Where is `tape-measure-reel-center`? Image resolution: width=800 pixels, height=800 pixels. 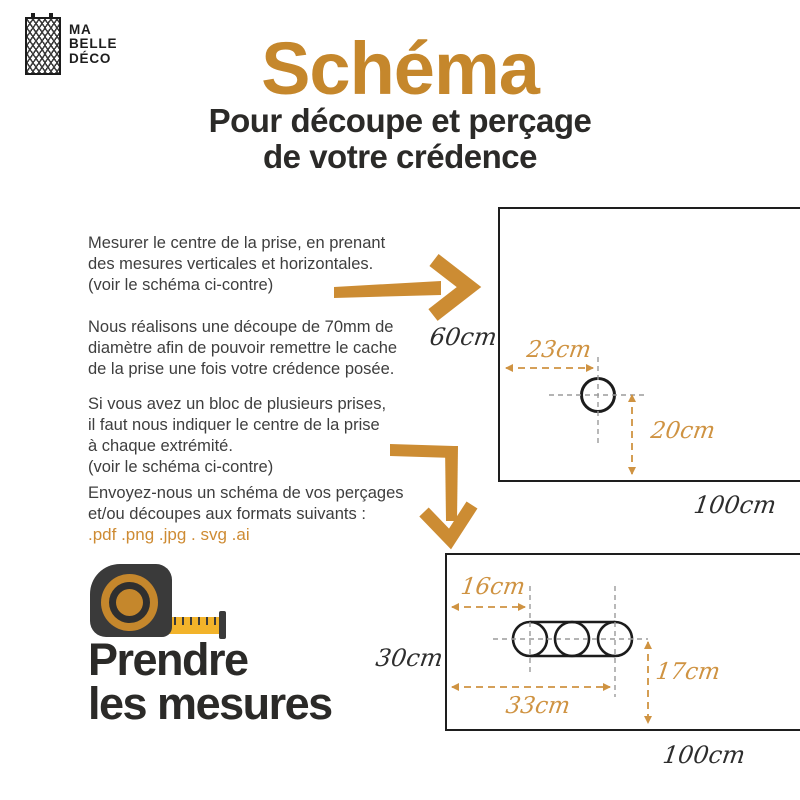
tape-measure-reel-center is located at coordinates (129, 602).